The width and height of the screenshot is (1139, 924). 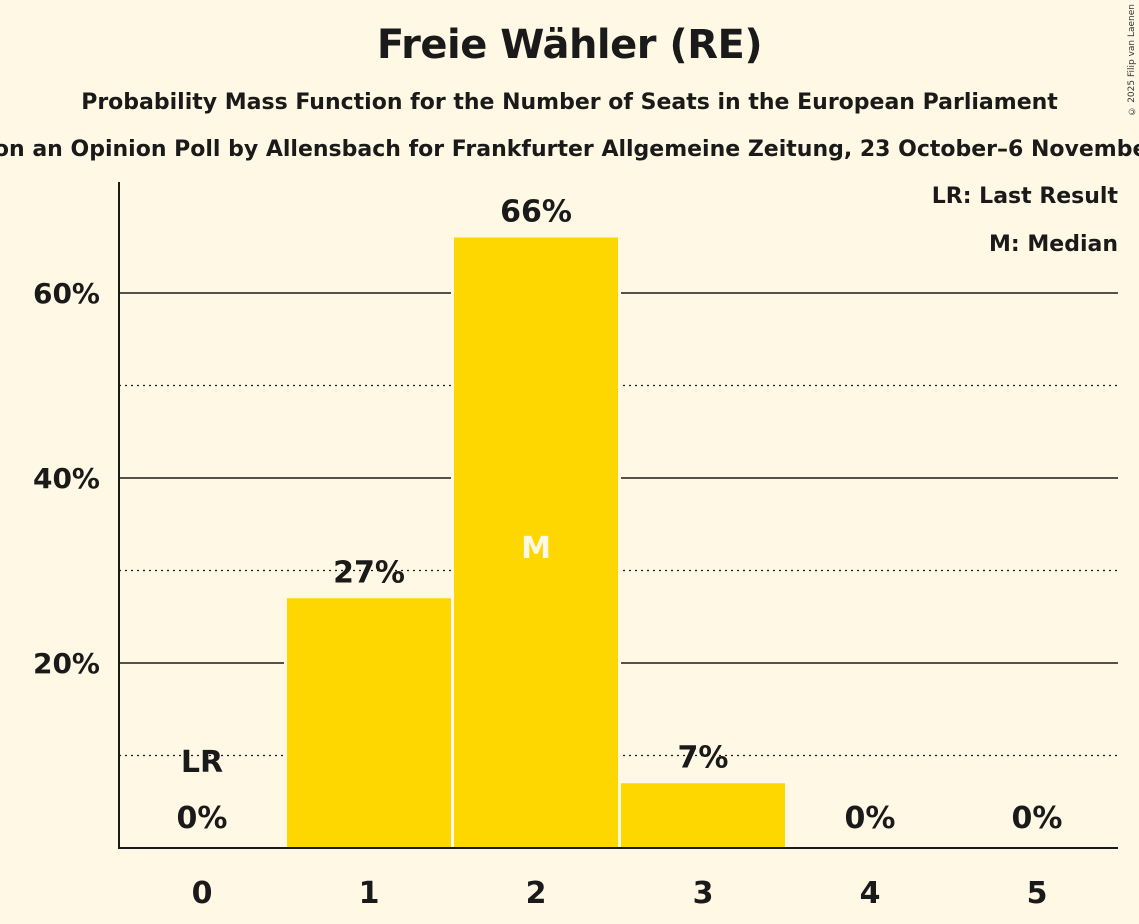 What do you see at coordinates (569, 45) in the screenshot?
I see `chart-title: Freie Wähler (RE)` at bounding box center [569, 45].